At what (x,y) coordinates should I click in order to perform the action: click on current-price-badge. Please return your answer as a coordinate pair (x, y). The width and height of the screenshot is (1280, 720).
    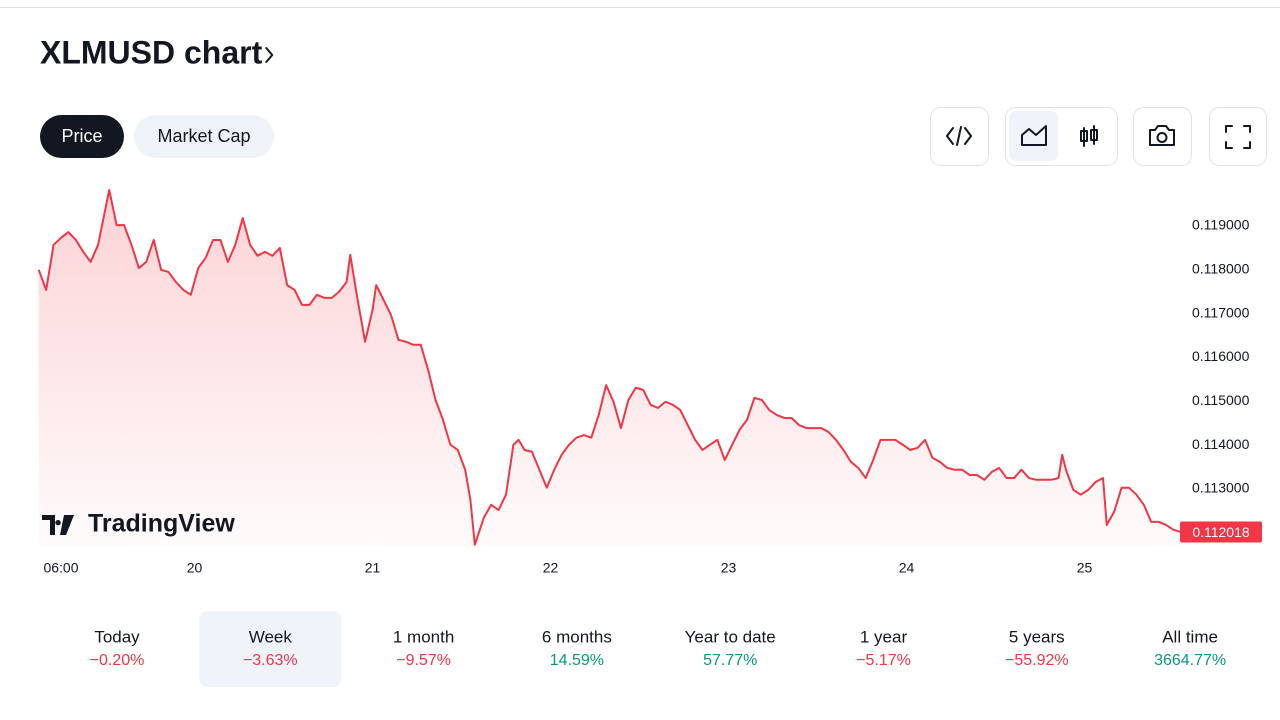
    Looking at the image, I should click on (1221, 532).